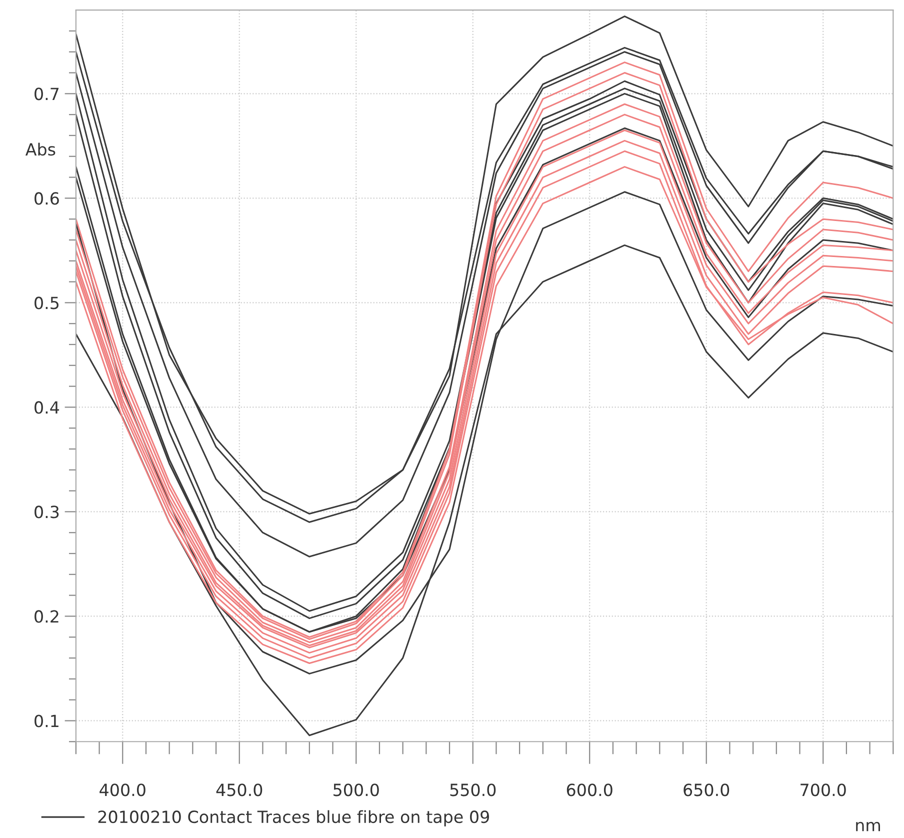  I want to click on x-axis-title: nm, so click(868, 827).